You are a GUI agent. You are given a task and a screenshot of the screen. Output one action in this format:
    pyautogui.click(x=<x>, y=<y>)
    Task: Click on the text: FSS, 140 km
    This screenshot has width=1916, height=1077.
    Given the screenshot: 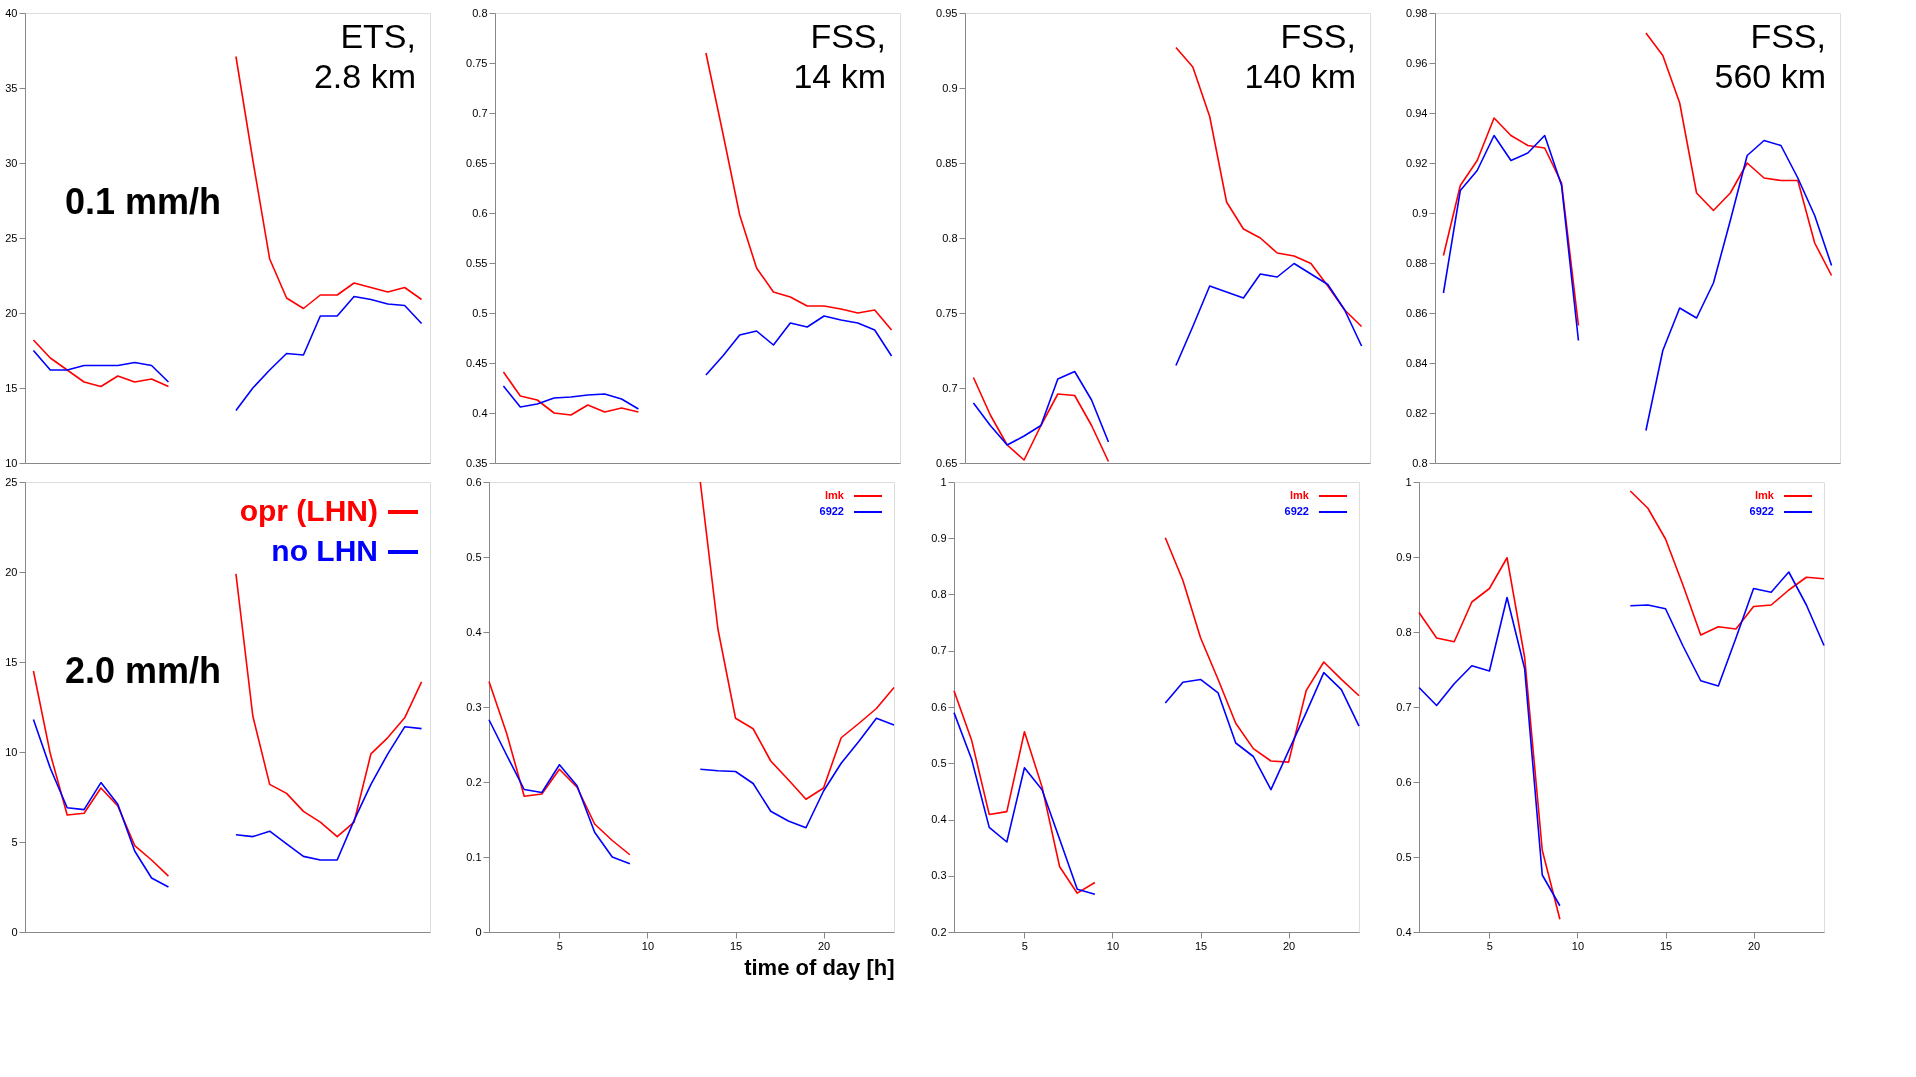 What is the action you would take?
    pyautogui.click(x=1300, y=56)
    